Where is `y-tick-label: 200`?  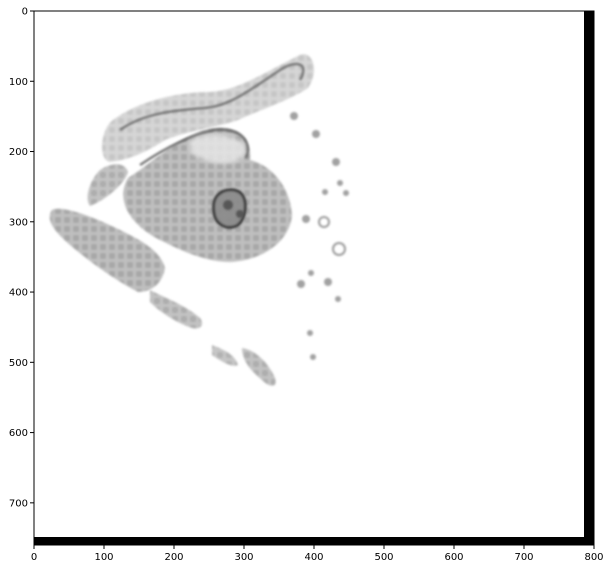 y-tick-label: 200 is located at coordinates (18, 152).